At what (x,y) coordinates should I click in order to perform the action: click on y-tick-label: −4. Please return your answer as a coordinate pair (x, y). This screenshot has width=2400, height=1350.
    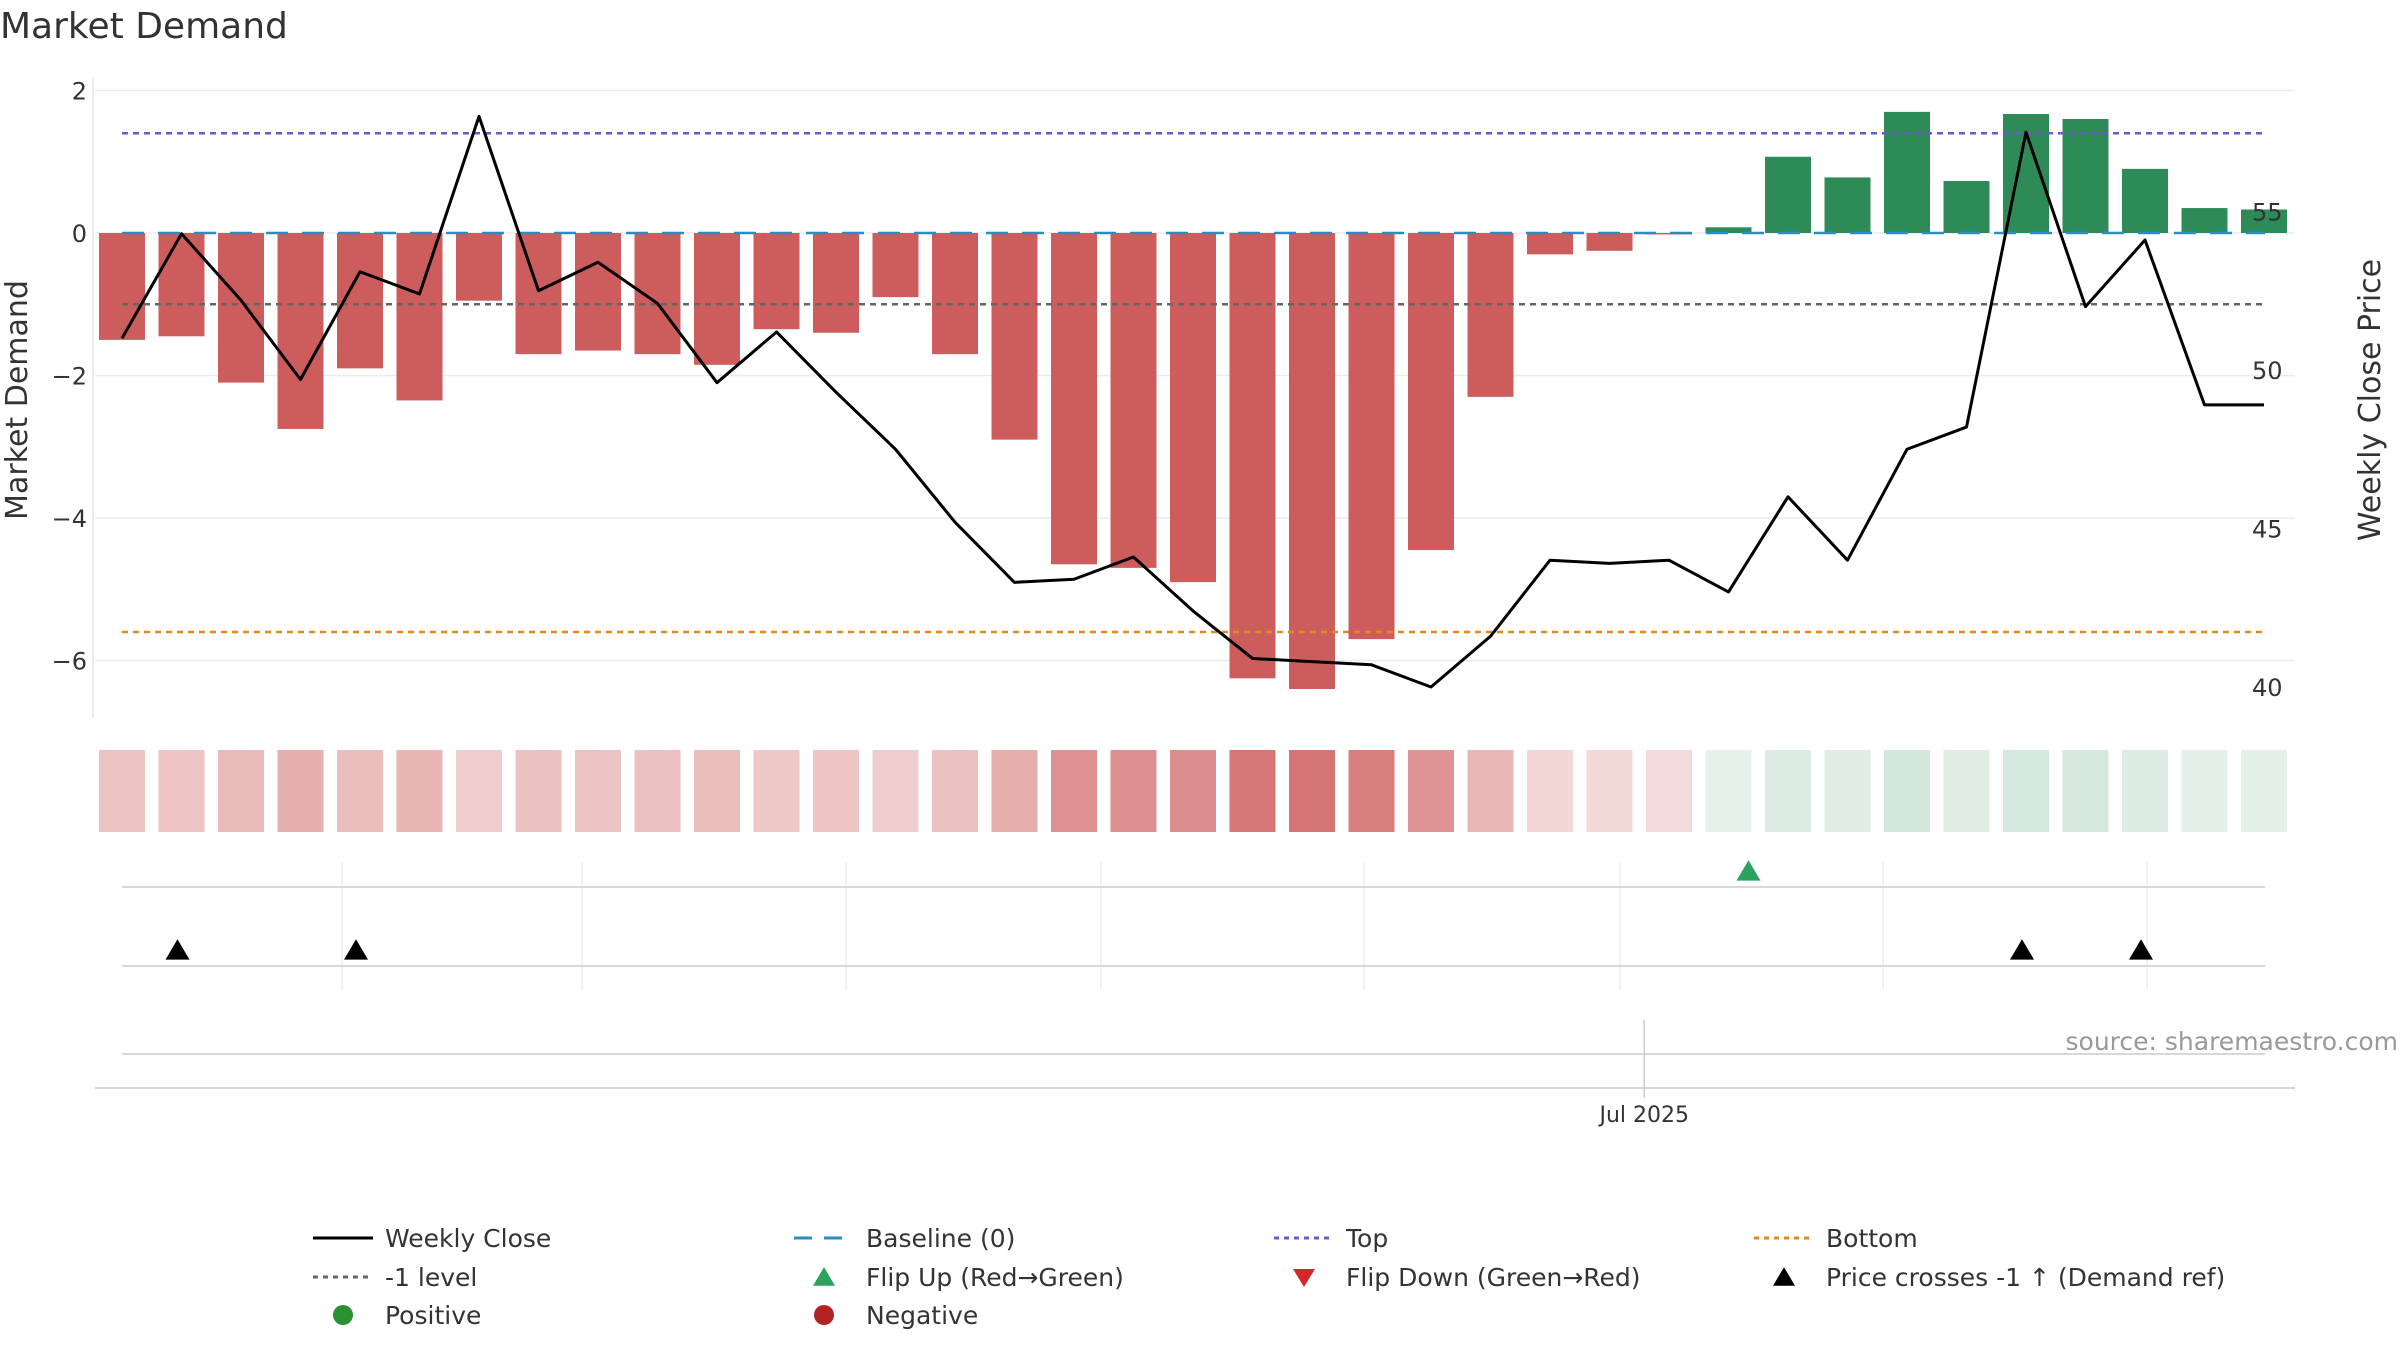
    Looking at the image, I should click on (69, 519).